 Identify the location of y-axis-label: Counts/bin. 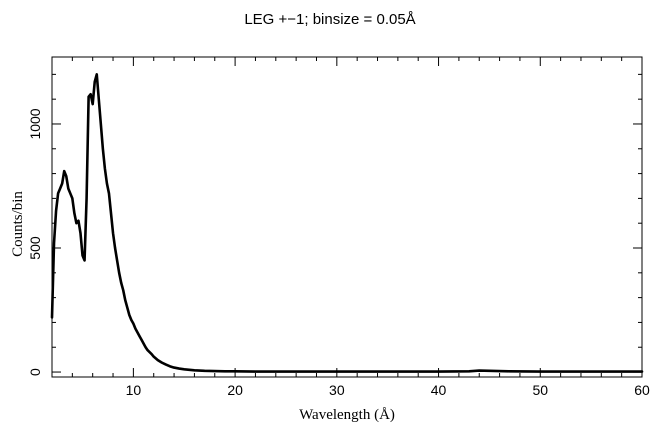
(18, 224).